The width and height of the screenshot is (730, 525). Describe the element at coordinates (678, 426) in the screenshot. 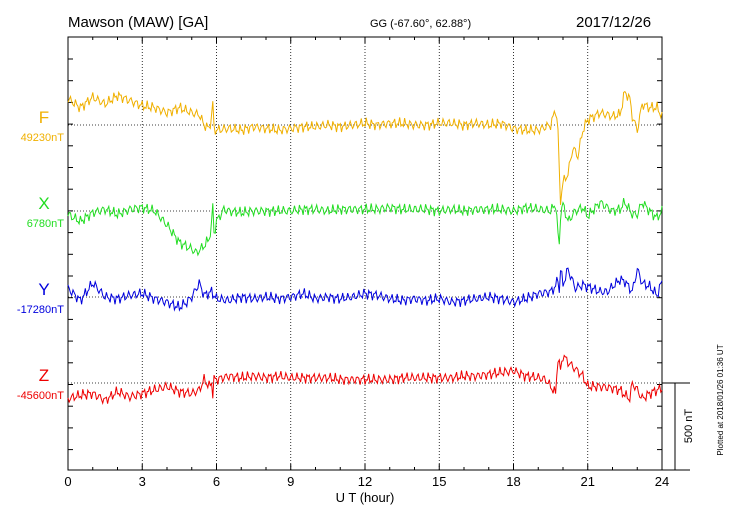

I see `scale-bar: 500 nT` at that location.